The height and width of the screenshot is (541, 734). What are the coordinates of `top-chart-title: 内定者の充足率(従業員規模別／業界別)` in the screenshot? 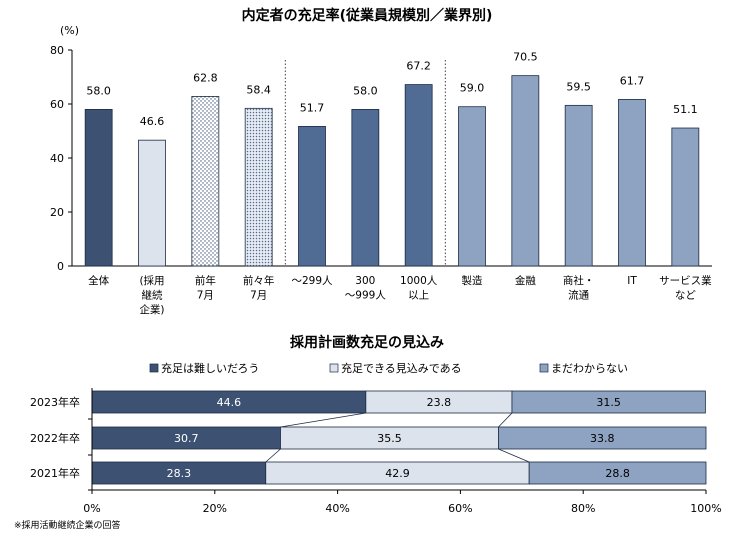 It's located at (367, 15).